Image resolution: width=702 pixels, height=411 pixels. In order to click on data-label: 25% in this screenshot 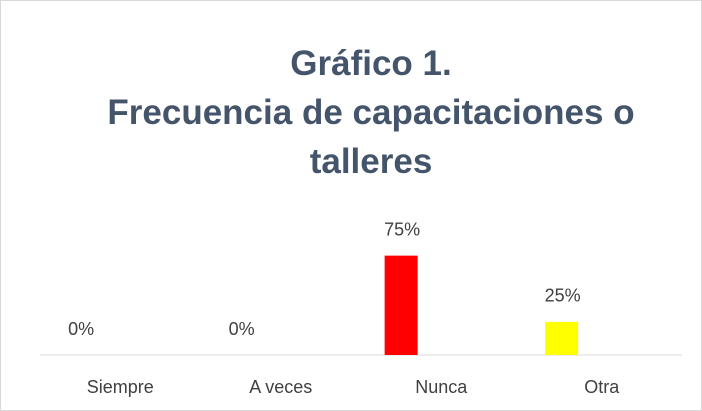, I will do `click(563, 296)`.